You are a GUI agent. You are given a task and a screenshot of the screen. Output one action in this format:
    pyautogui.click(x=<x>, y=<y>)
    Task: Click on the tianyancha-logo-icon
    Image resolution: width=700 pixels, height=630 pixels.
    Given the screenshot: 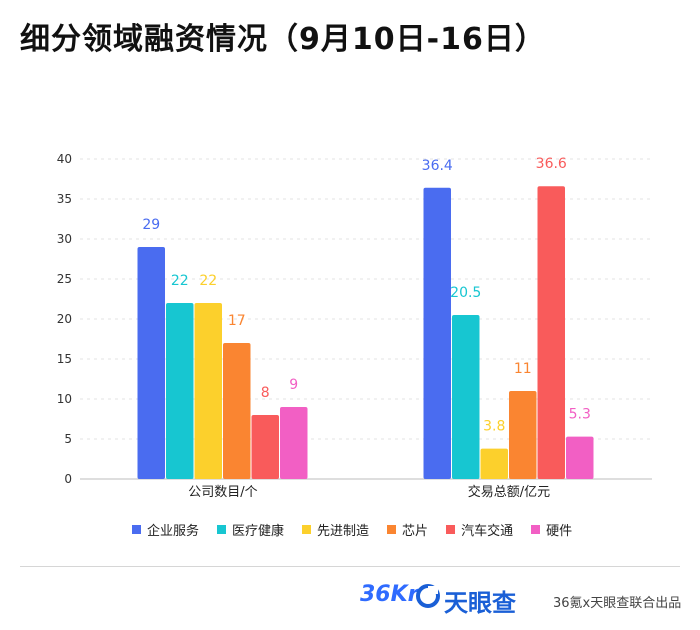 What is the action you would take?
    pyautogui.click(x=428, y=596)
    